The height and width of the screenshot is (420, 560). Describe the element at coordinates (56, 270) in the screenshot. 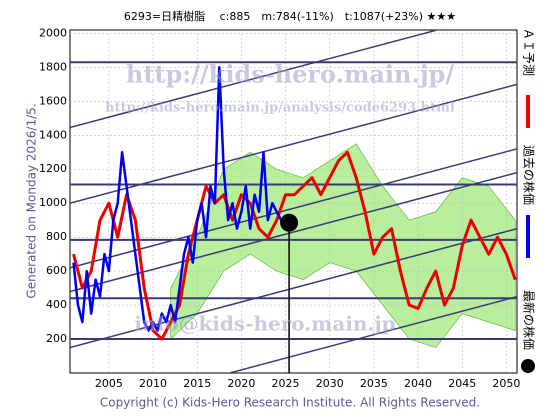

I see `y-tick-label: 600` at that location.